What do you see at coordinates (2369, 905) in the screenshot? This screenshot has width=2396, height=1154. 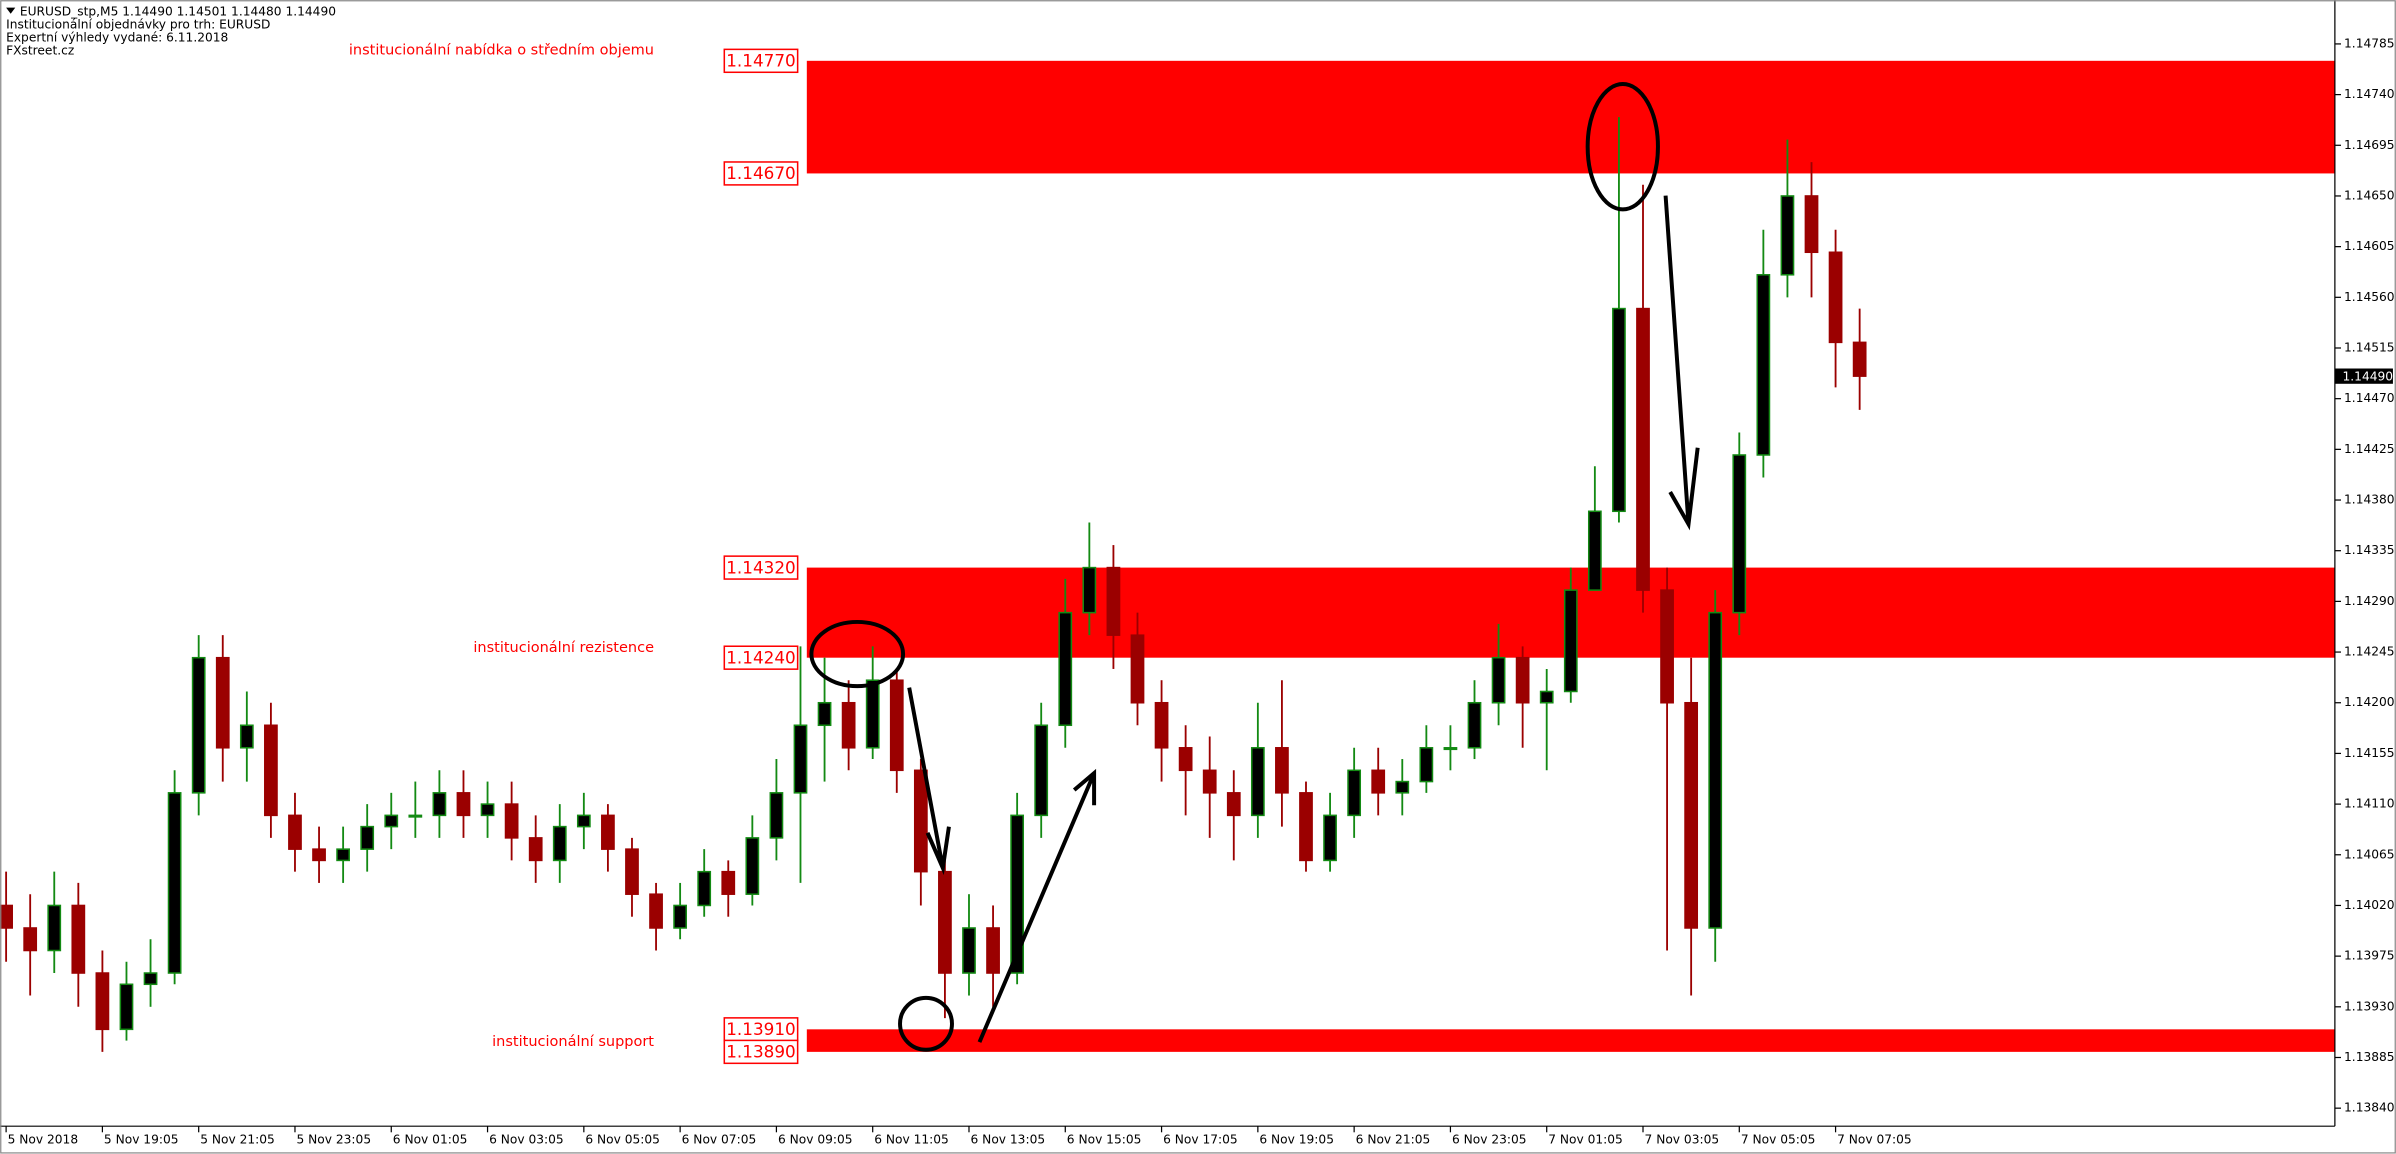 I see `y-tick-label: 1.14020` at bounding box center [2369, 905].